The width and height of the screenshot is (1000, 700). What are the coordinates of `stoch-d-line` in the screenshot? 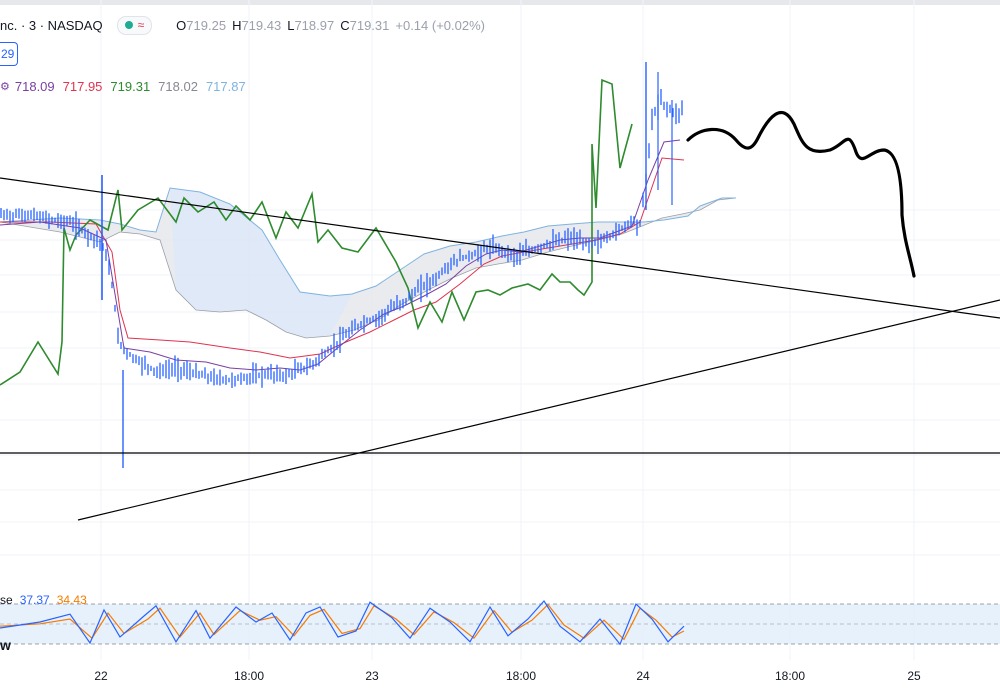 It's located at (342, 622).